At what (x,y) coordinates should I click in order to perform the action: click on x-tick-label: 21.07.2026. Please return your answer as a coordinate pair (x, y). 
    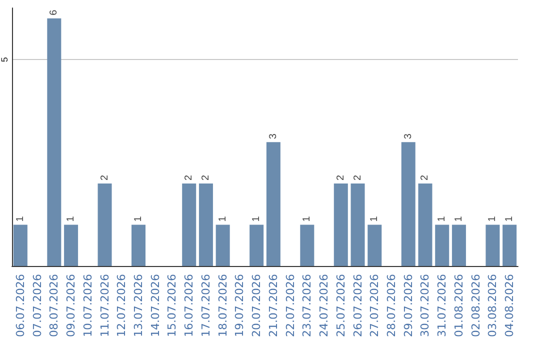
    Looking at the image, I should click on (273, 306).